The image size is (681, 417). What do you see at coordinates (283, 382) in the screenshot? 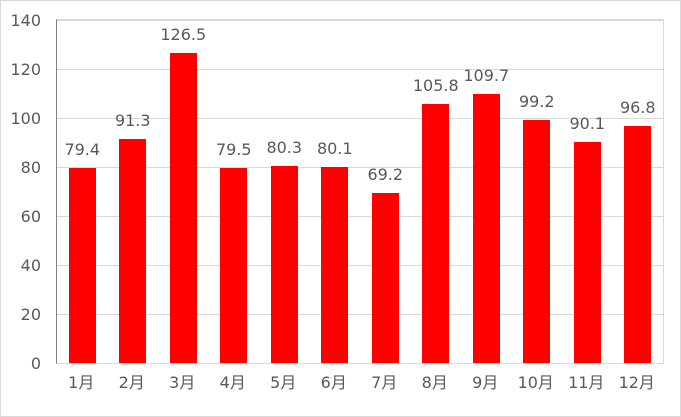
I see `x-axis-category-label: 5月` at bounding box center [283, 382].